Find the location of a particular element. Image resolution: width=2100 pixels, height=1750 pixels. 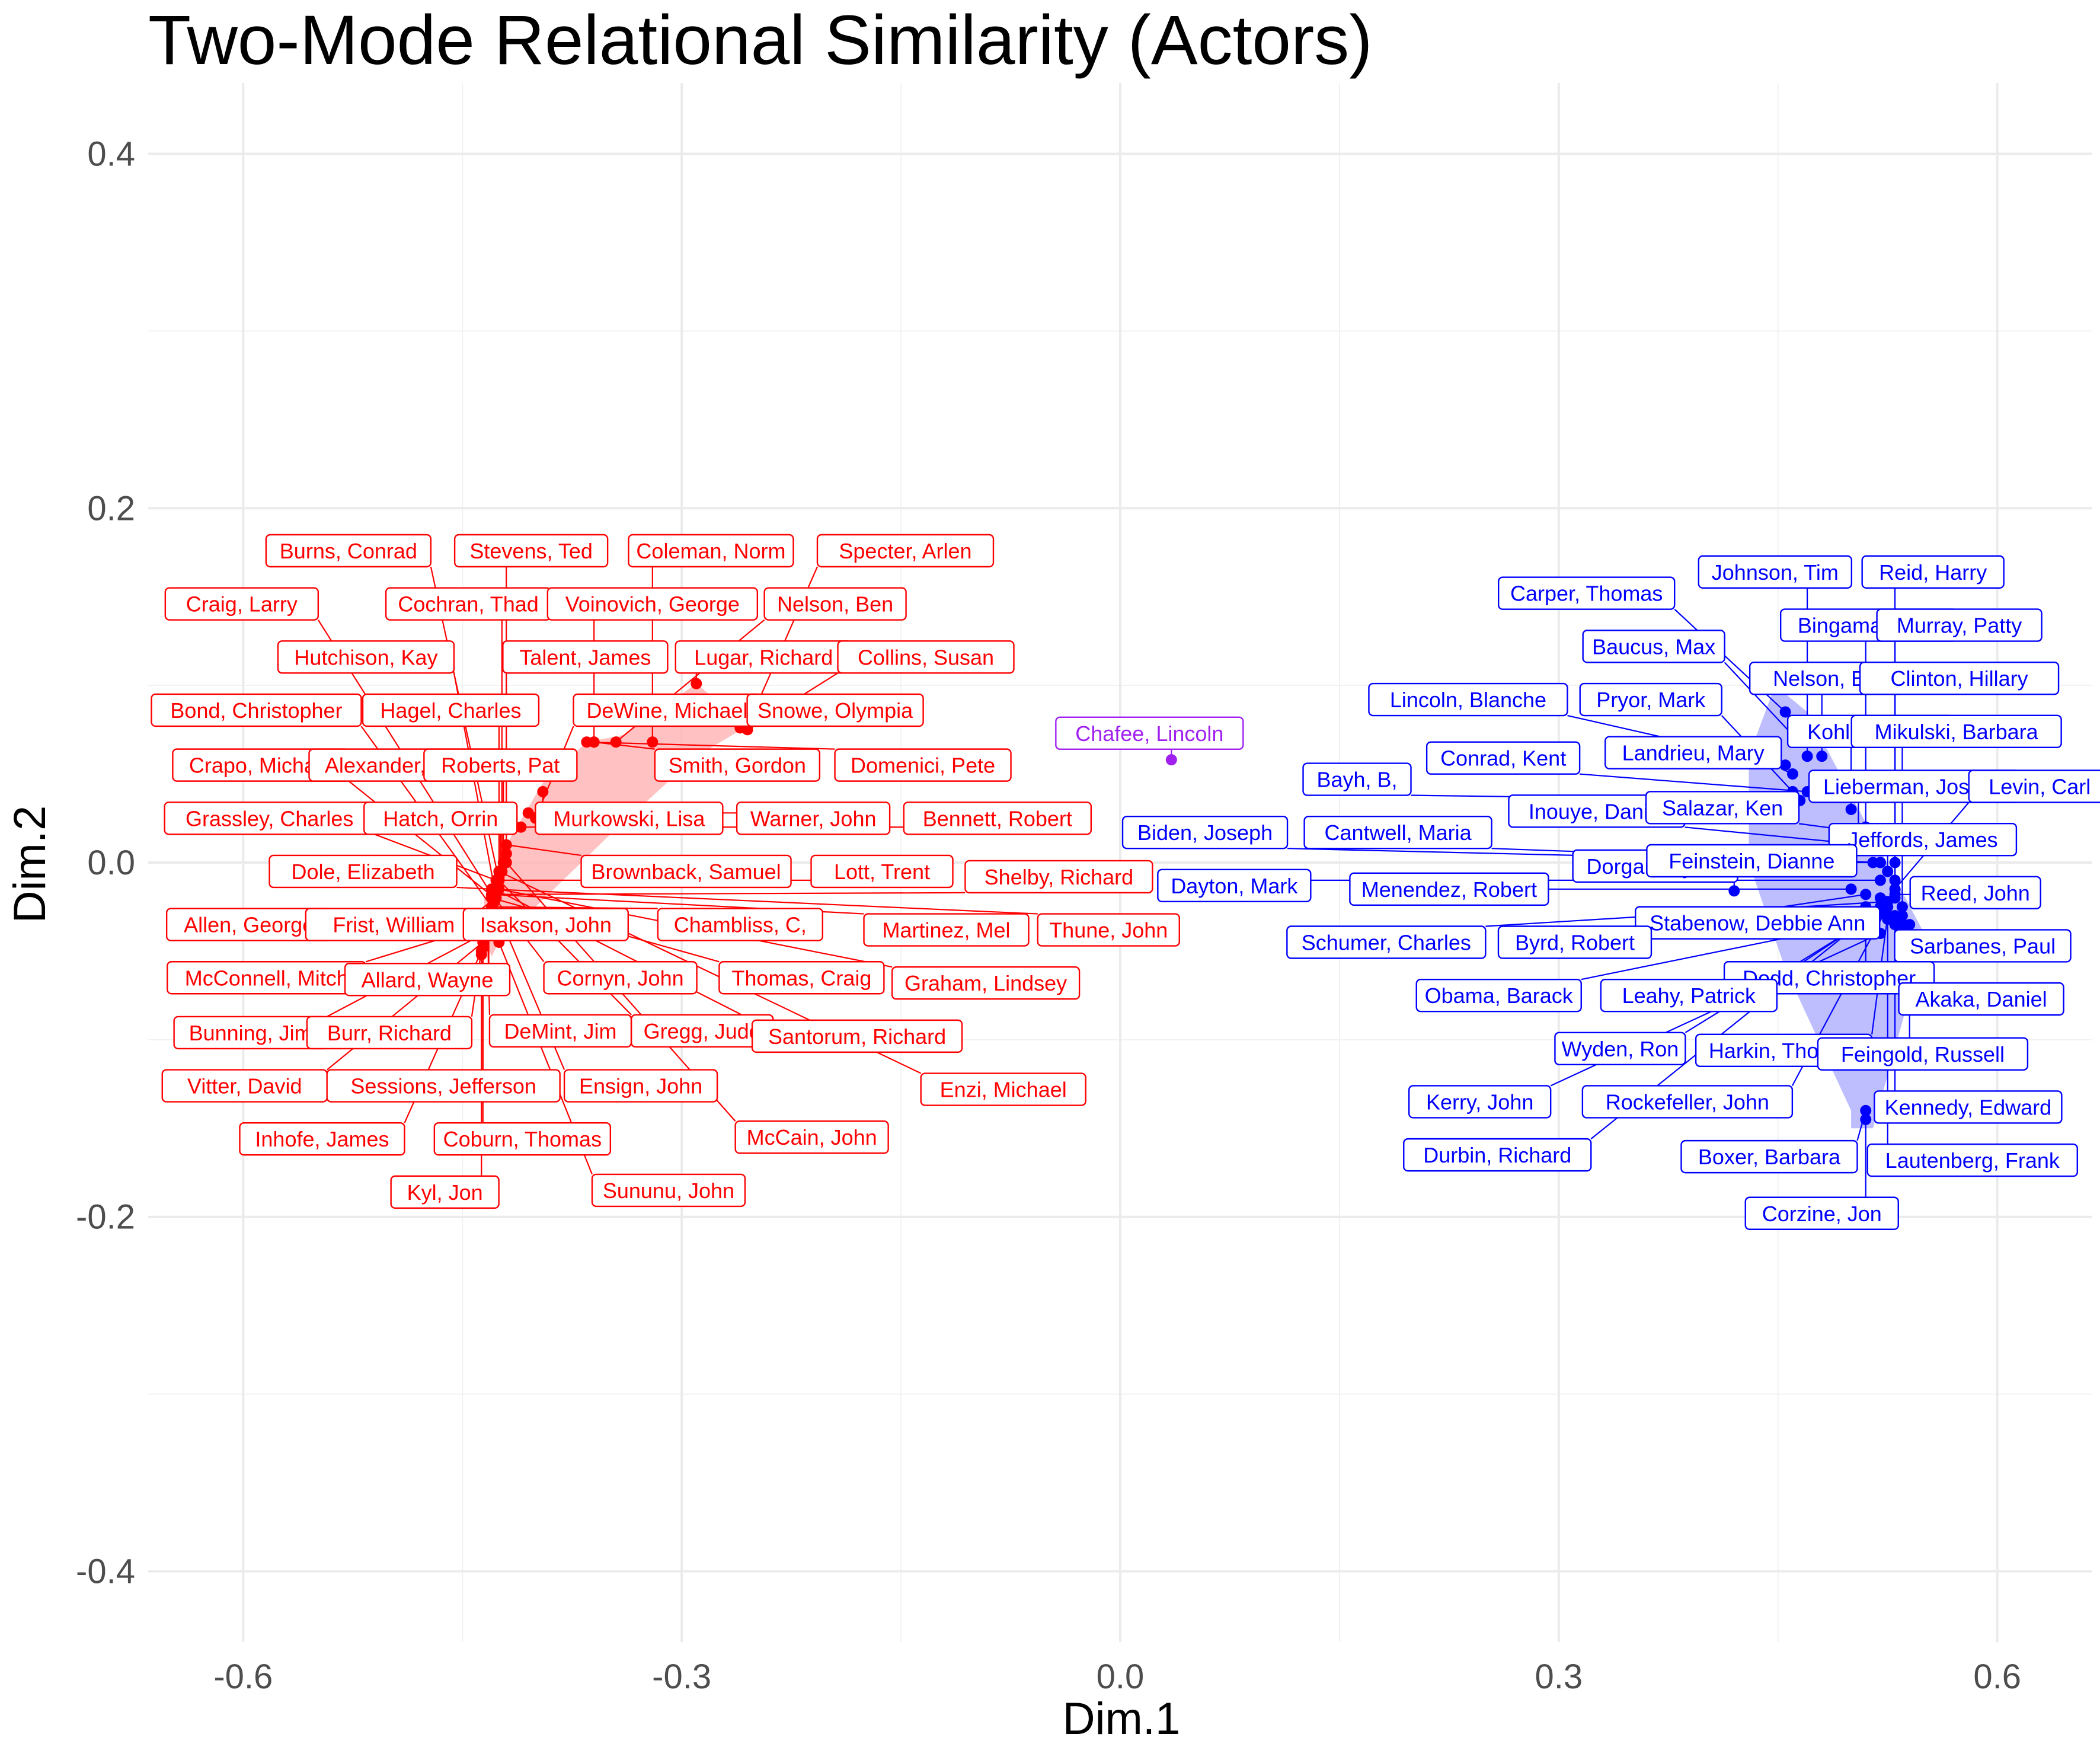

label-stabenow-debbie-ann: Stabenow, Debbie Ann is located at coordinates (1758, 923).